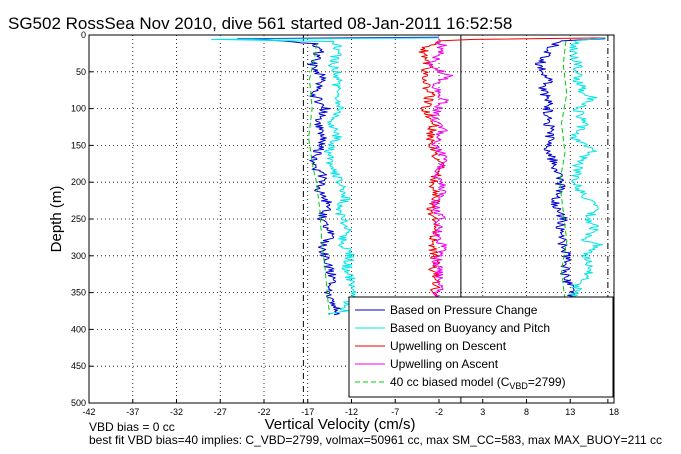  Describe the element at coordinates (176, 412) in the screenshot. I see `x-tick-label: -32` at that location.